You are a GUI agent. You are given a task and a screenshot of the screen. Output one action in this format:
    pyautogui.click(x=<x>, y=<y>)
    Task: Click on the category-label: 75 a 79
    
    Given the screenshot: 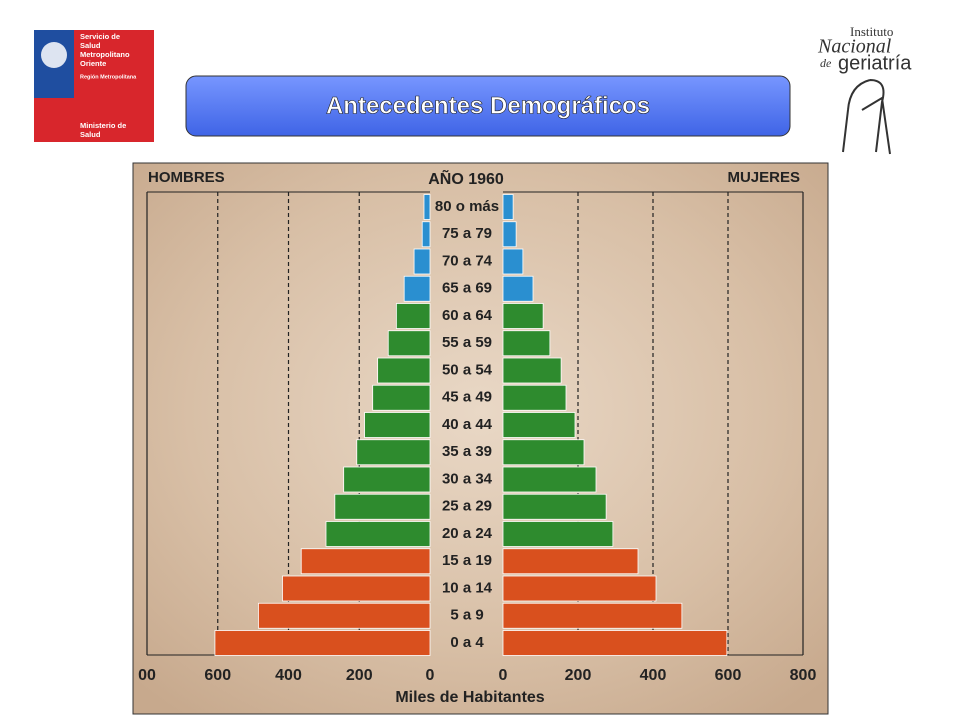 What is the action you would take?
    pyautogui.click(x=467, y=233)
    